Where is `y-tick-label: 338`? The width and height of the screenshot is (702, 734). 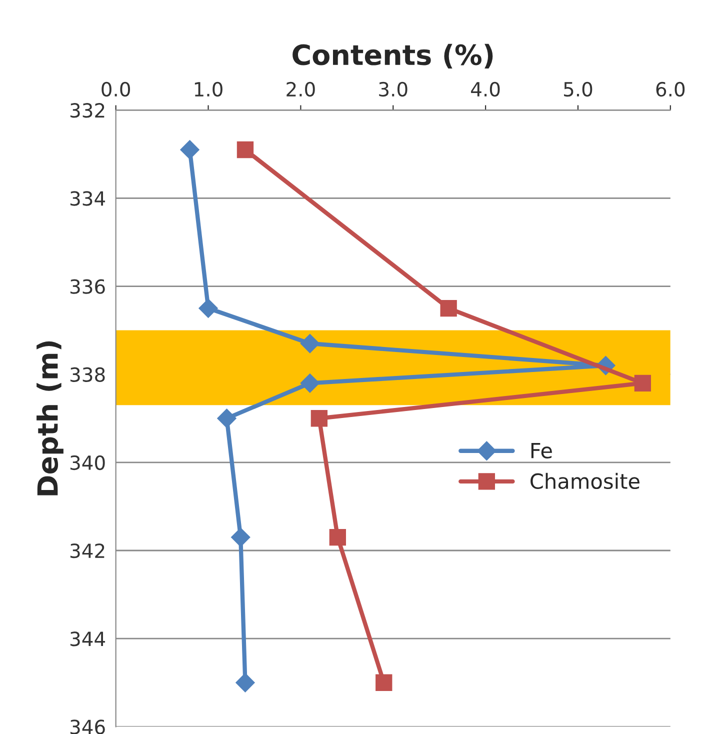
y-tick-label: 338 is located at coordinates (87, 374).